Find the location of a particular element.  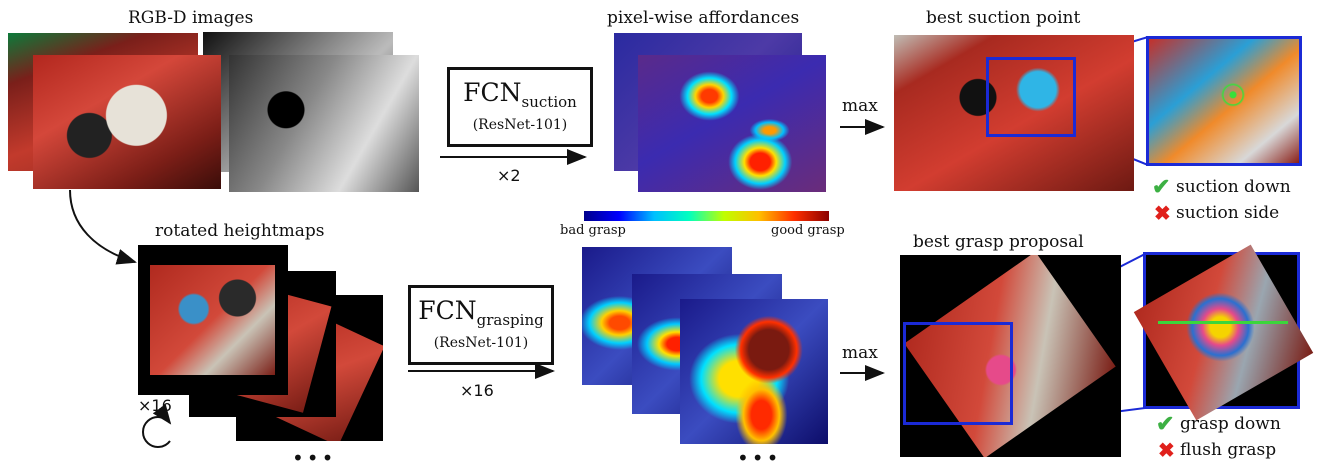

rgbd-label: RGB-D images is located at coordinates (191, 18).